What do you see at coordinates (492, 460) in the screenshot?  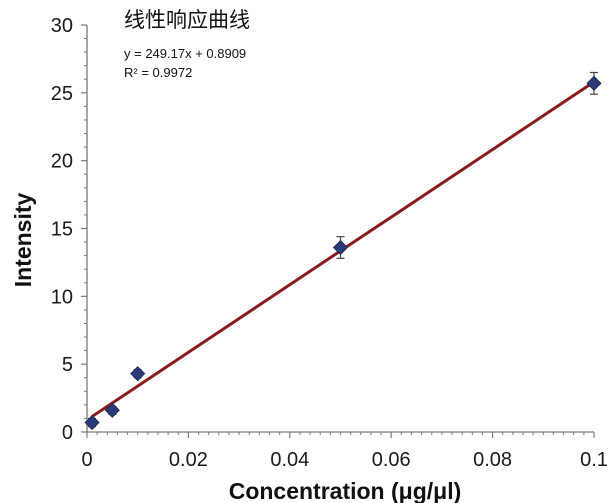 I see `x-tick-label: 0.08` at bounding box center [492, 460].